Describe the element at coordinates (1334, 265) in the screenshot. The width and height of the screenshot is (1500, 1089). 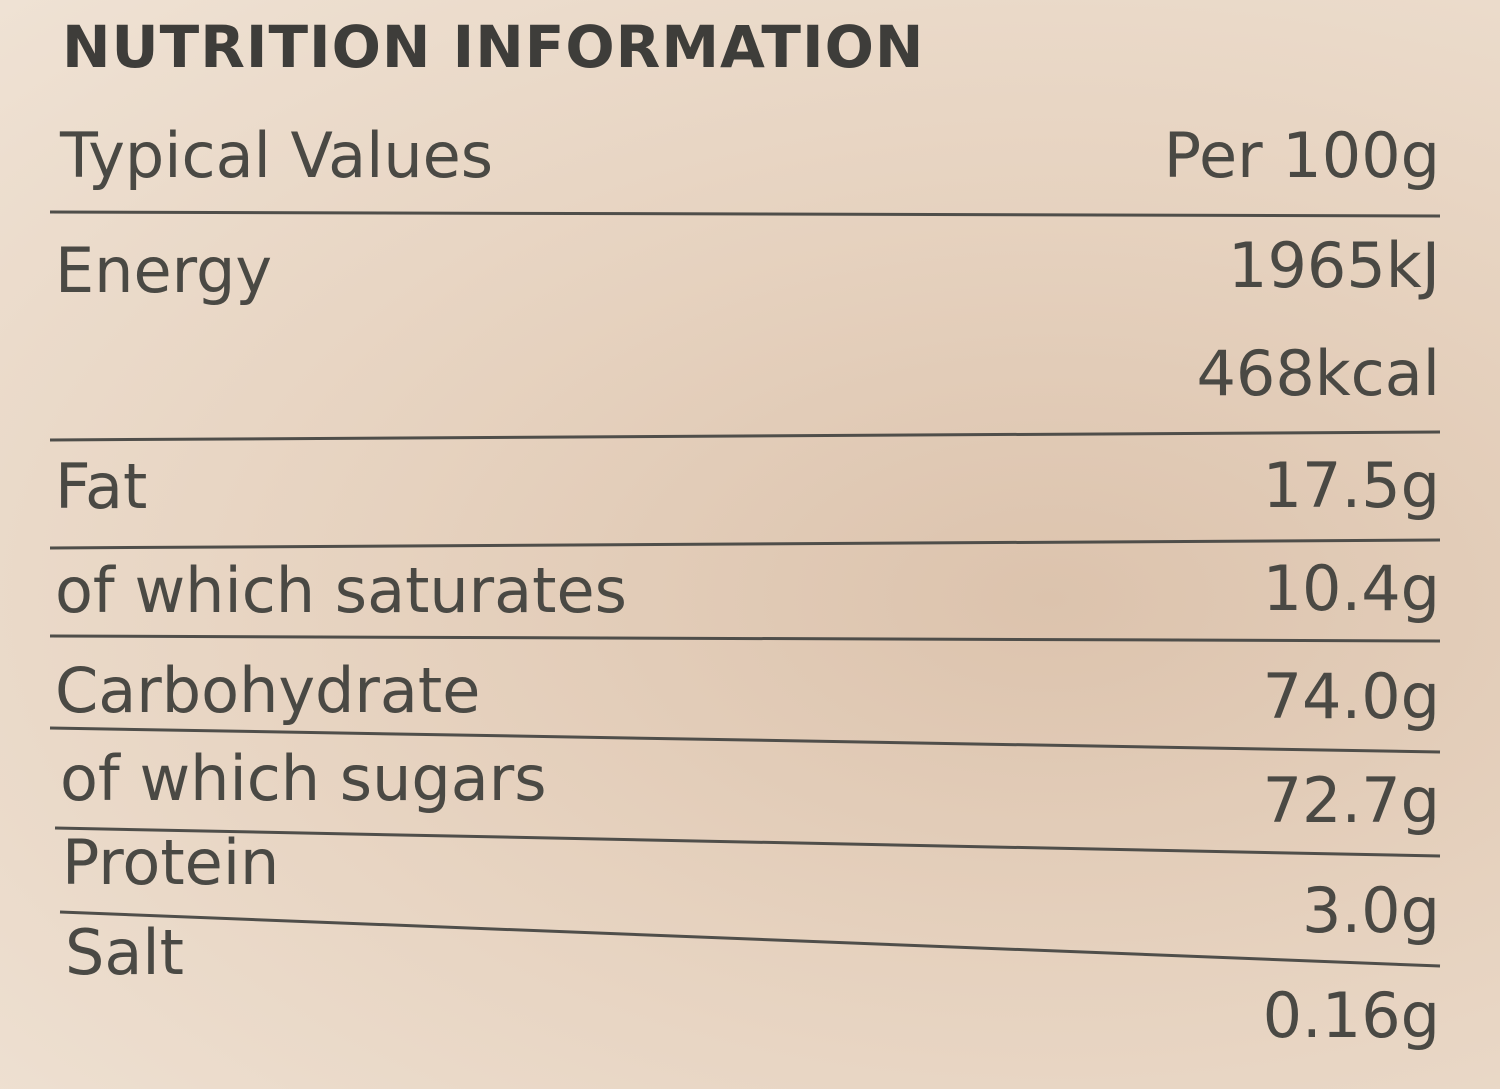
I see `row-value: 1965kJ` at that location.